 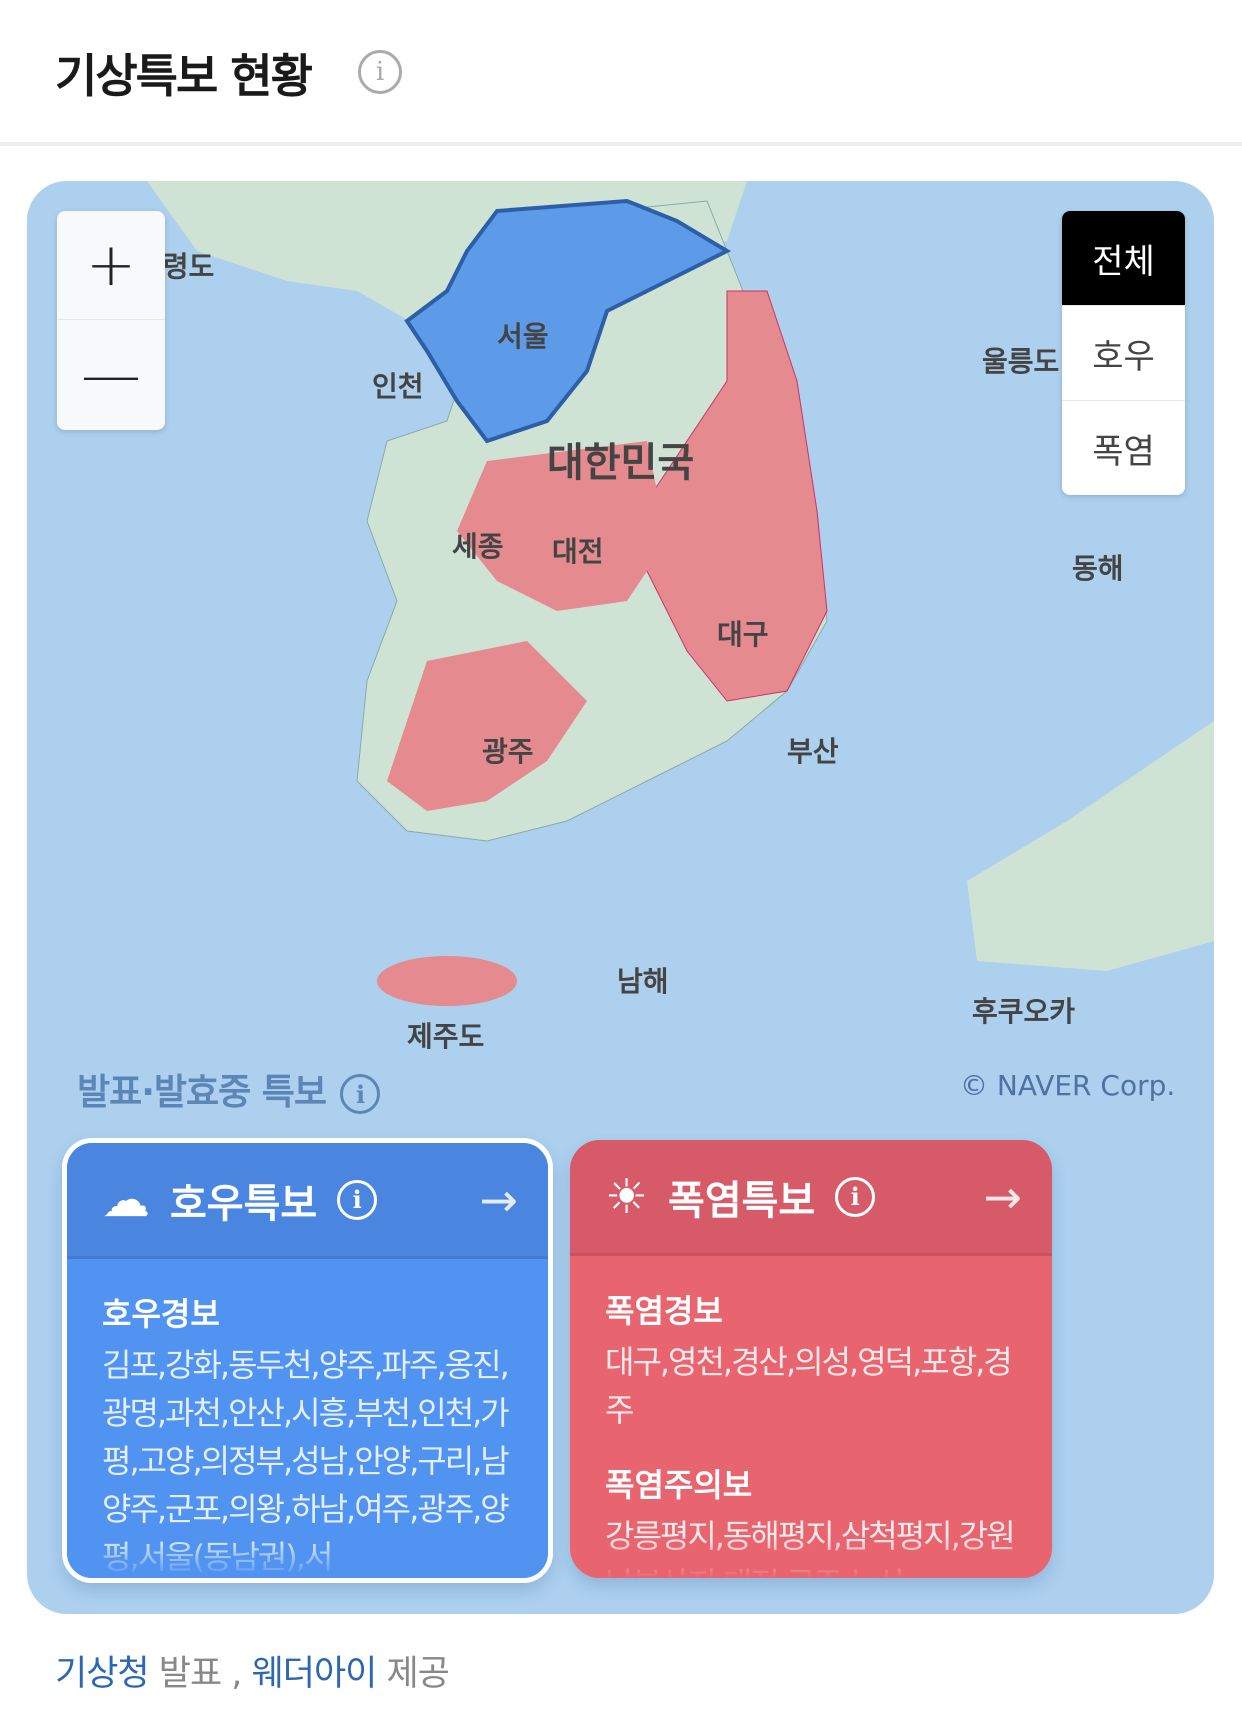 I want to click on provider-link: 웨더아이, so click(x=314, y=1674).